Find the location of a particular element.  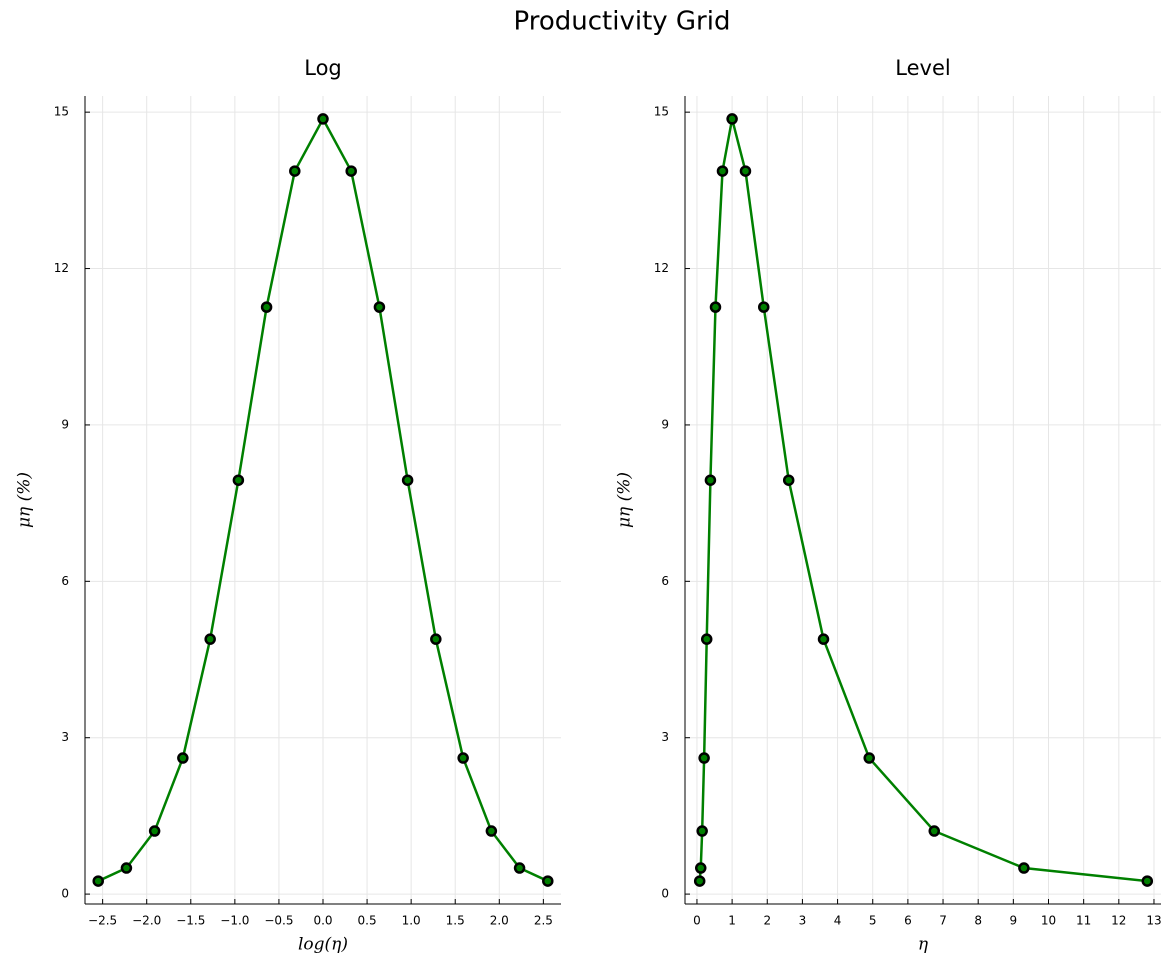

x-tick-label: 0.0 is located at coordinates (322, 921).